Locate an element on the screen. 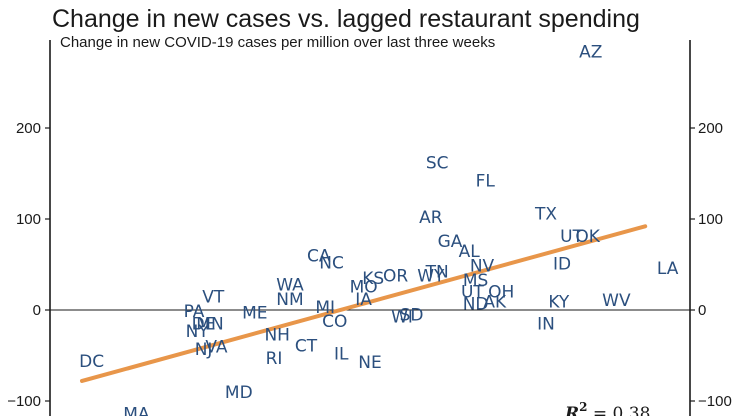 The height and width of the screenshot is (416, 740). point-label-la: LA is located at coordinates (668, 269).